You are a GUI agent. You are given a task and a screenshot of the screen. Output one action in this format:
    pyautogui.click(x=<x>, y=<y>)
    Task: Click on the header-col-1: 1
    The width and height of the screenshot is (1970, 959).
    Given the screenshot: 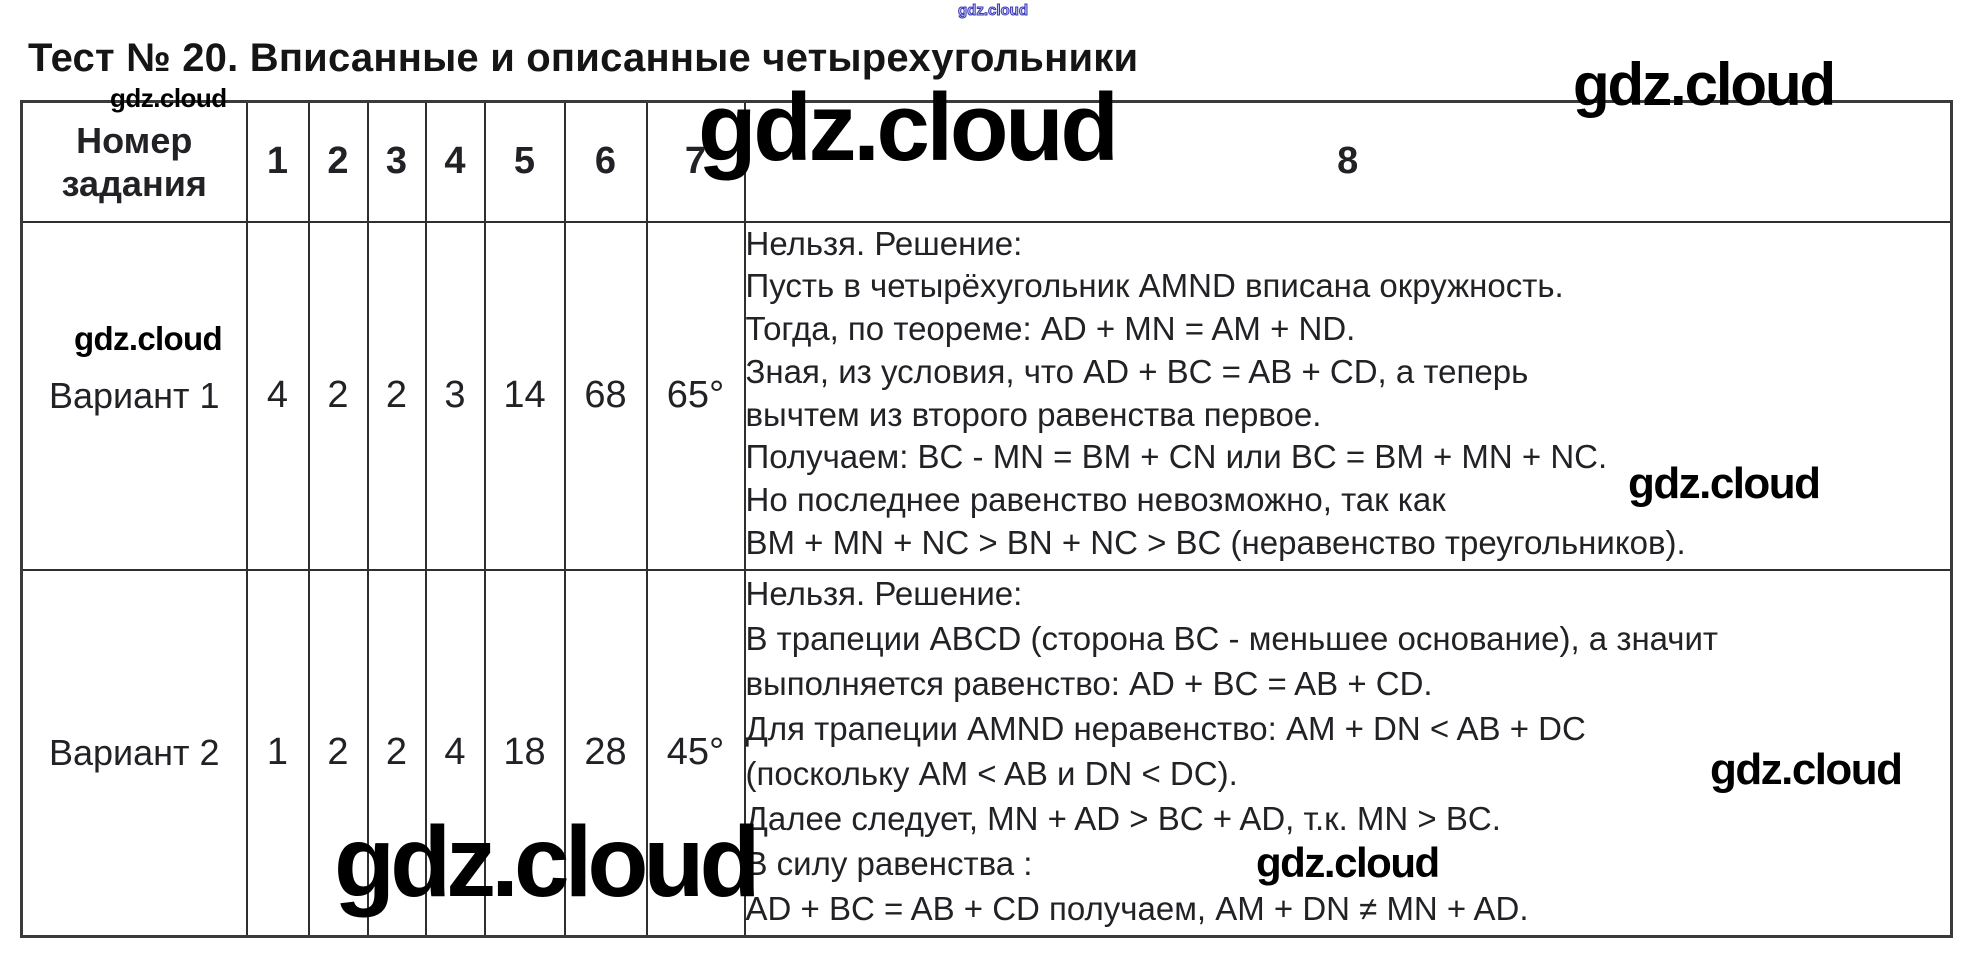 What is the action you would take?
    pyautogui.click(x=277, y=161)
    